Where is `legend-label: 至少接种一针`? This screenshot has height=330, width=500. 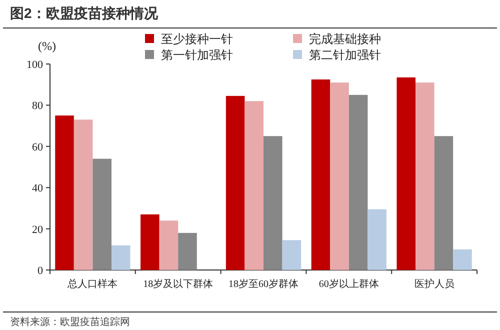
legend-label: 至少接种一针 is located at coordinates (197, 39).